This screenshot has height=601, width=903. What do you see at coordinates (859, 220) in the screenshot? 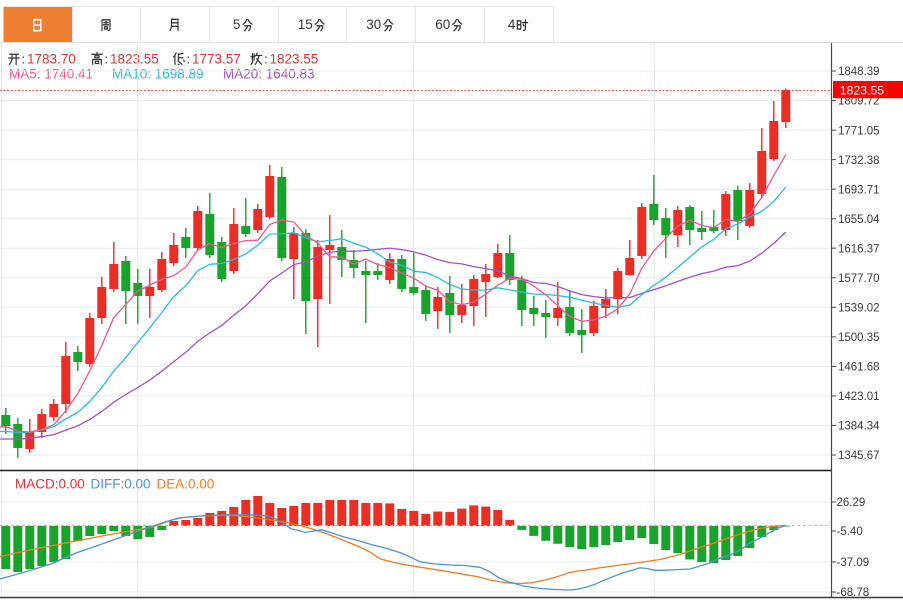
I see `svg-text: 1655.04` at bounding box center [859, 220].